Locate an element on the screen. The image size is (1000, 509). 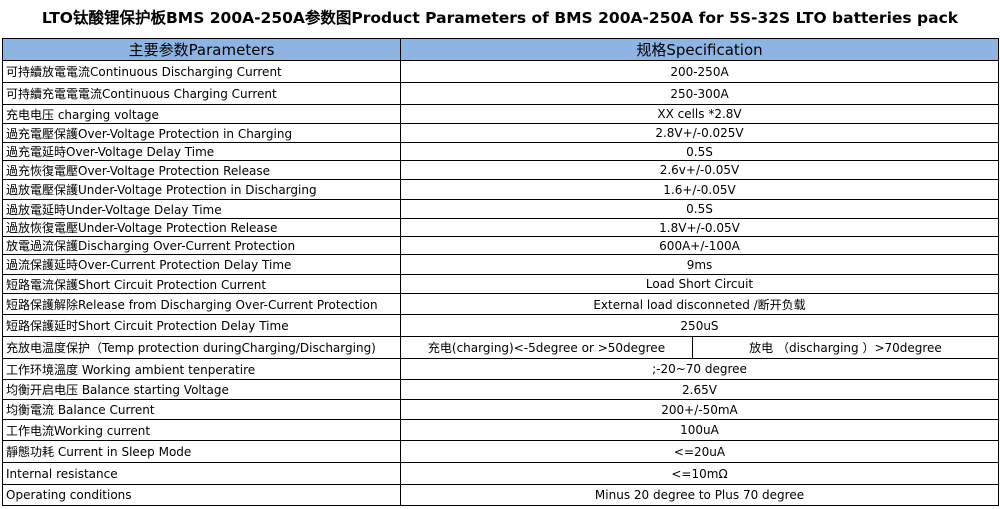
param-label: 工作环境溫度 Working ambient tenperatire is located at coordinates (201, 369).